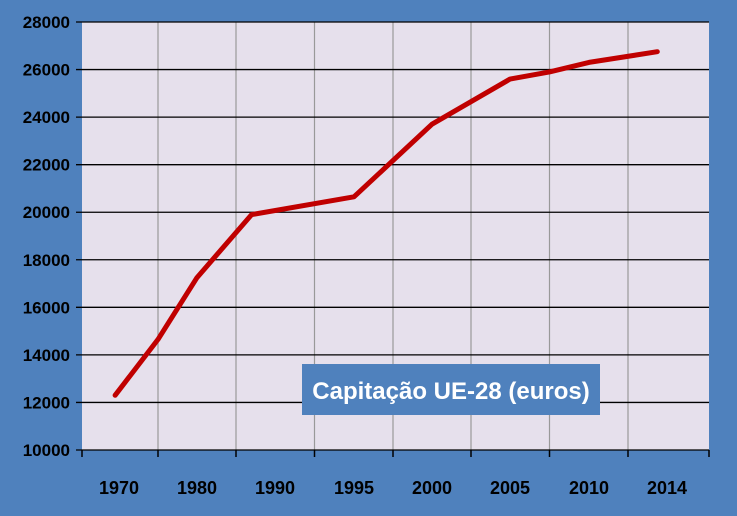  Describe the element at coordinates (667, 488) in the screenshot. I see `x-tick-label: 2014` at that location.